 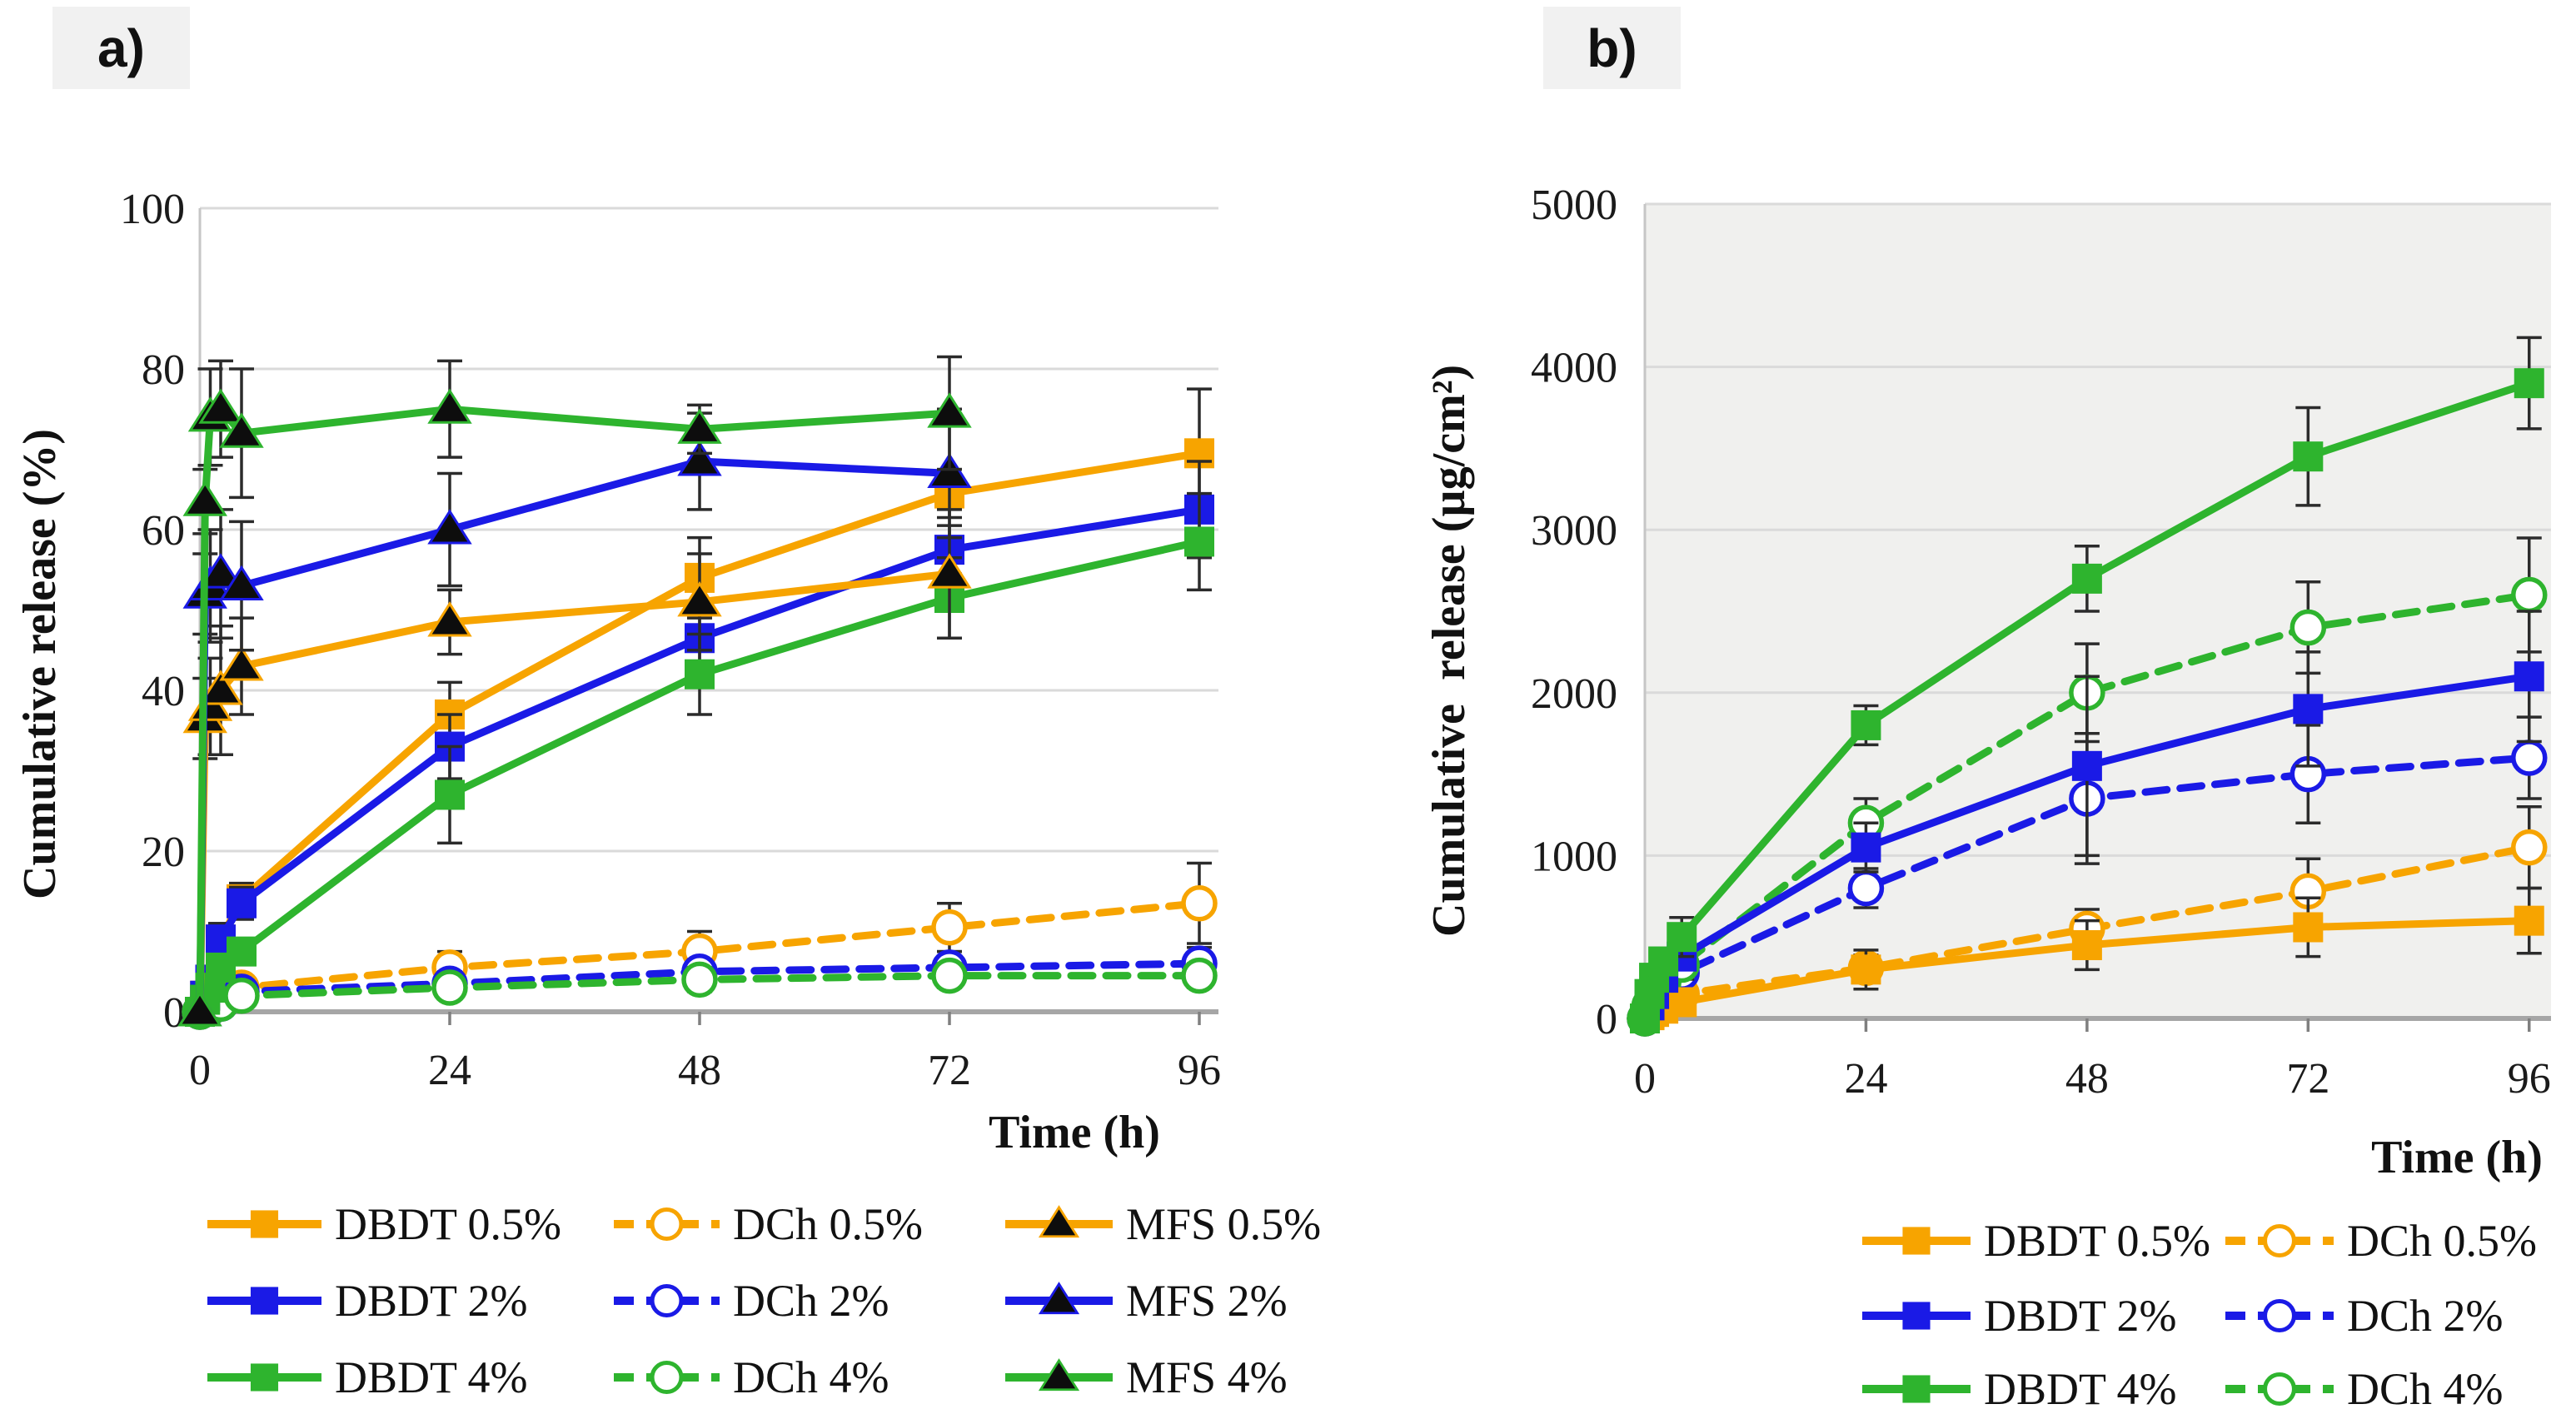 I want to click on legend-glyph-dch-2-b, so click(x=2279, y=1315).